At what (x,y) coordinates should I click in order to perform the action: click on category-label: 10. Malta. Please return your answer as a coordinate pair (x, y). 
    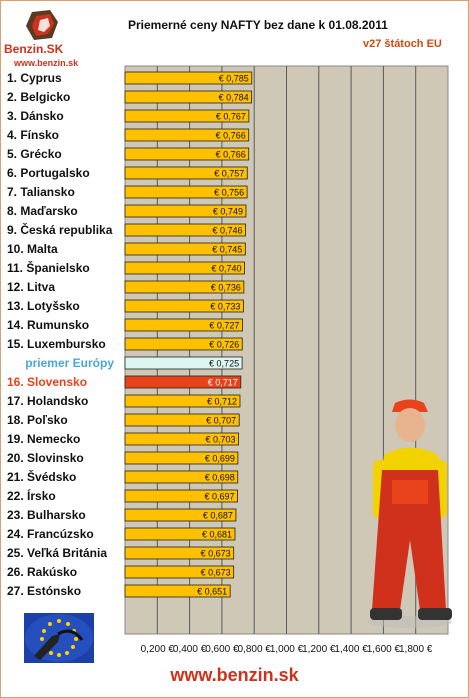
    Looking at the image, I should click on (32, 249).